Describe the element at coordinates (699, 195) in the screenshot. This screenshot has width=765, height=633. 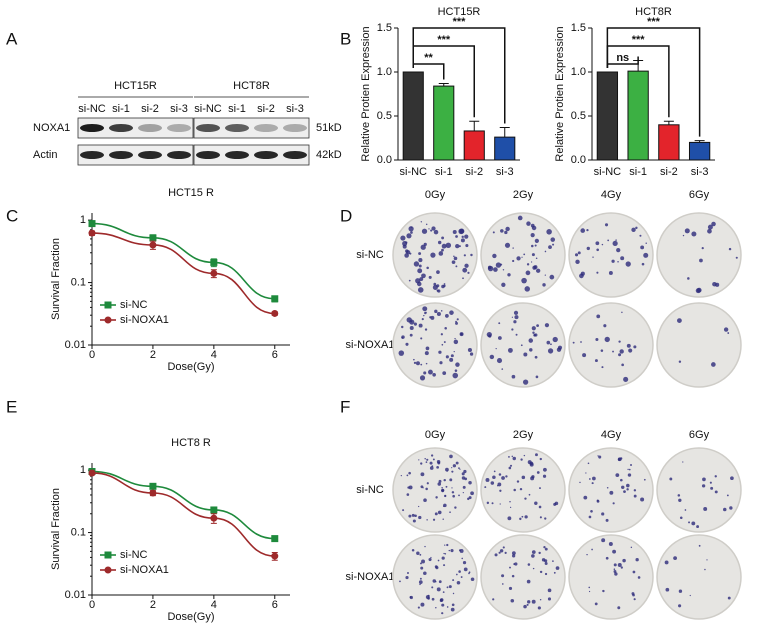
I see `dose-label: 6Gy` at that location.